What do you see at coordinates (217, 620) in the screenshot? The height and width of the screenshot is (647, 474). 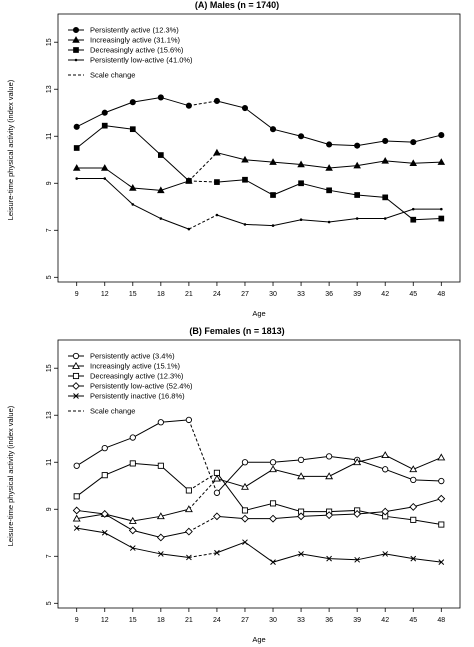 I see `x-tick-label: 24` at bounding box center [217, 620].